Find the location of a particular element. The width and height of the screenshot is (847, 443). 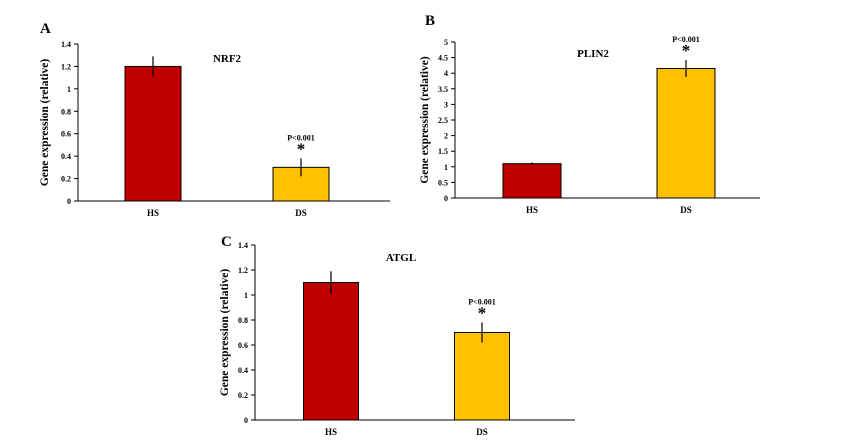

panel-a-ytick-label: 1.2 is located at coordinates (66, 66).